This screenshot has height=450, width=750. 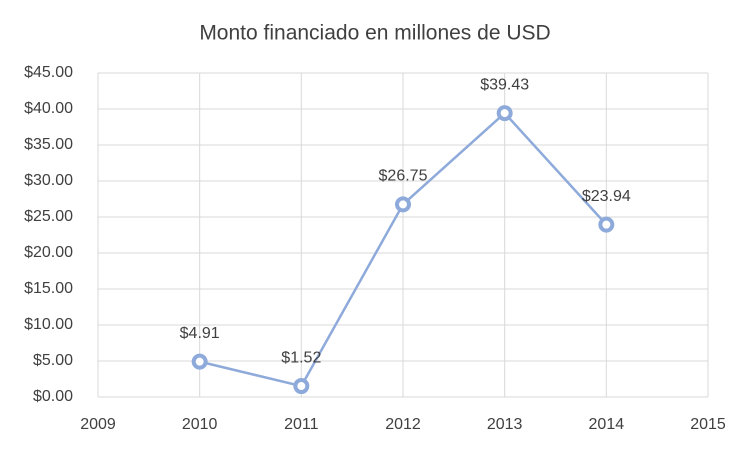 I want to click on y-tick-label: $0.00, so click(x=53, y=396).